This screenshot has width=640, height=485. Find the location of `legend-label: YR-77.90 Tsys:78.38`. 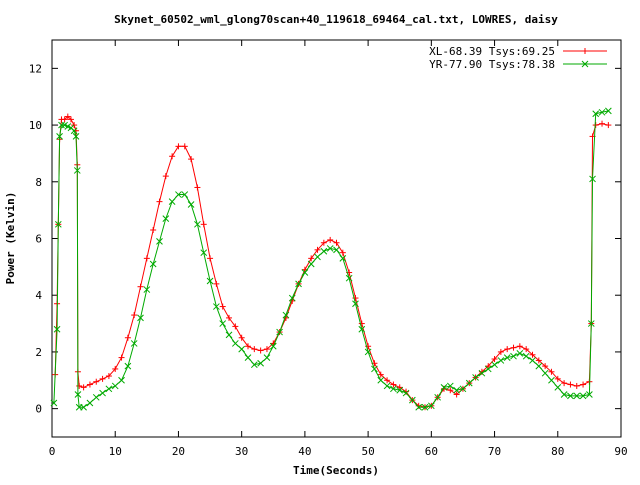

legend-label: YR-77.90 Tsys:78.38 is located at coordinates (492, 64).